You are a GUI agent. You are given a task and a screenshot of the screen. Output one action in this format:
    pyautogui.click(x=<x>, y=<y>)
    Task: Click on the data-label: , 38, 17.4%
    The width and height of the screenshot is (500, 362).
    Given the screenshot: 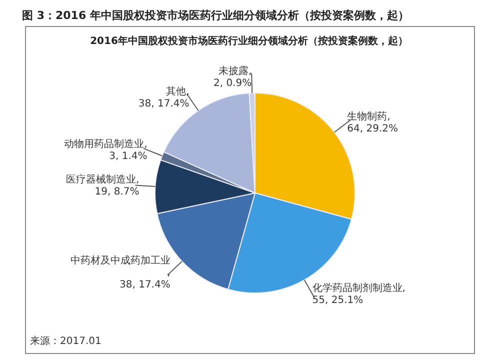 What is the action you would take?
    pyautogui.click(x=145, y=278)
    